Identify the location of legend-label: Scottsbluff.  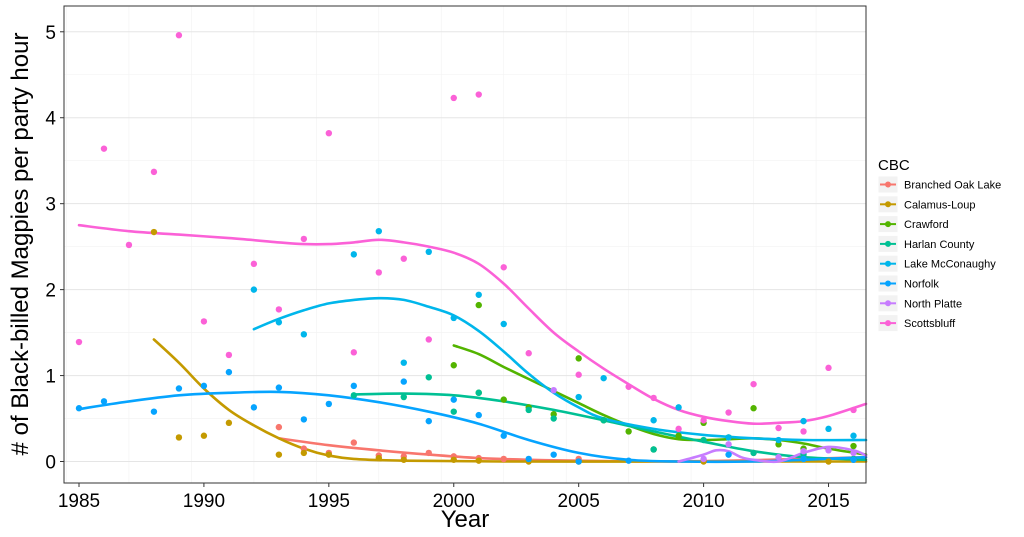
(930, 324).